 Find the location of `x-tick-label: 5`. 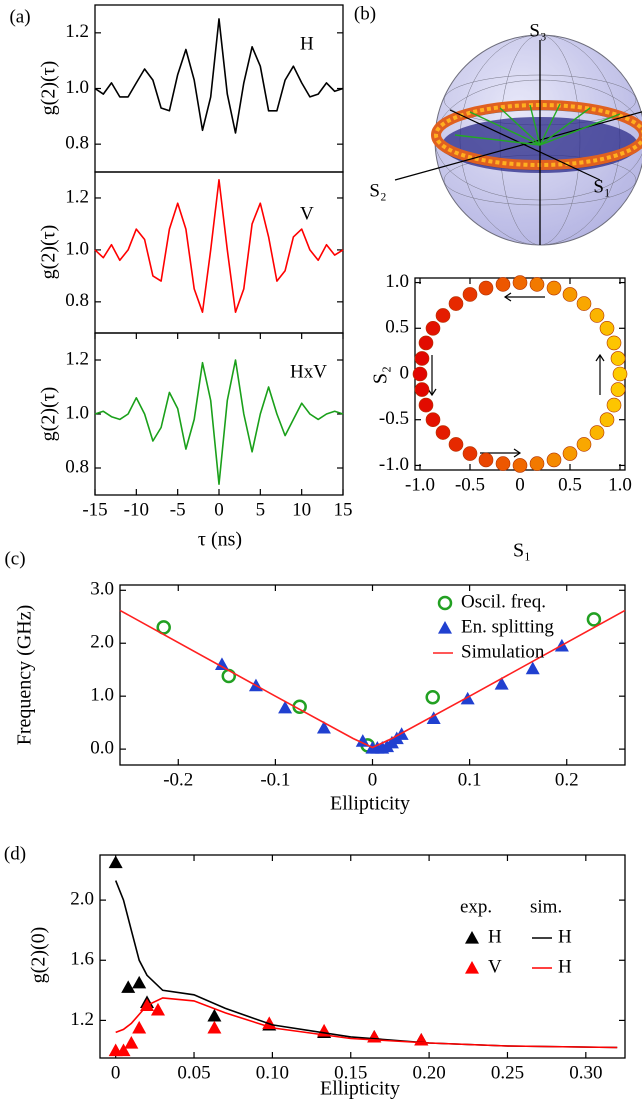

x-tick-label: 5 is located at coordinates (261, 509).